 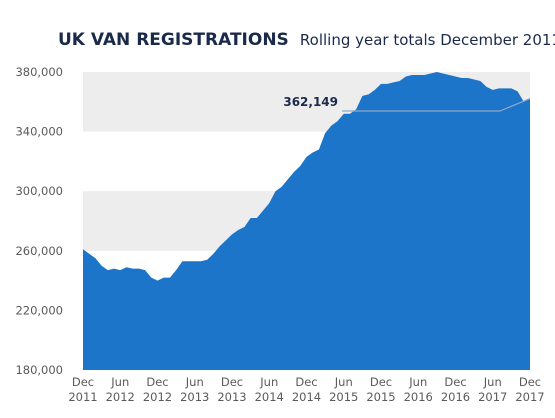 I want to click on y-tick-label: 220,000, so click(x=39, y=310).